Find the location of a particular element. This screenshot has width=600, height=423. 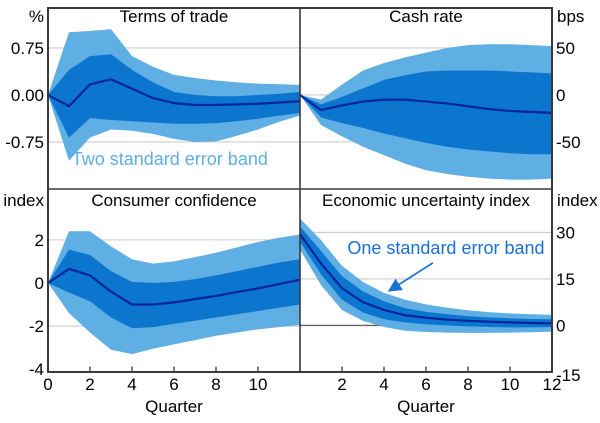

y-tick-label: -15 is located at coordinates (568, 375).